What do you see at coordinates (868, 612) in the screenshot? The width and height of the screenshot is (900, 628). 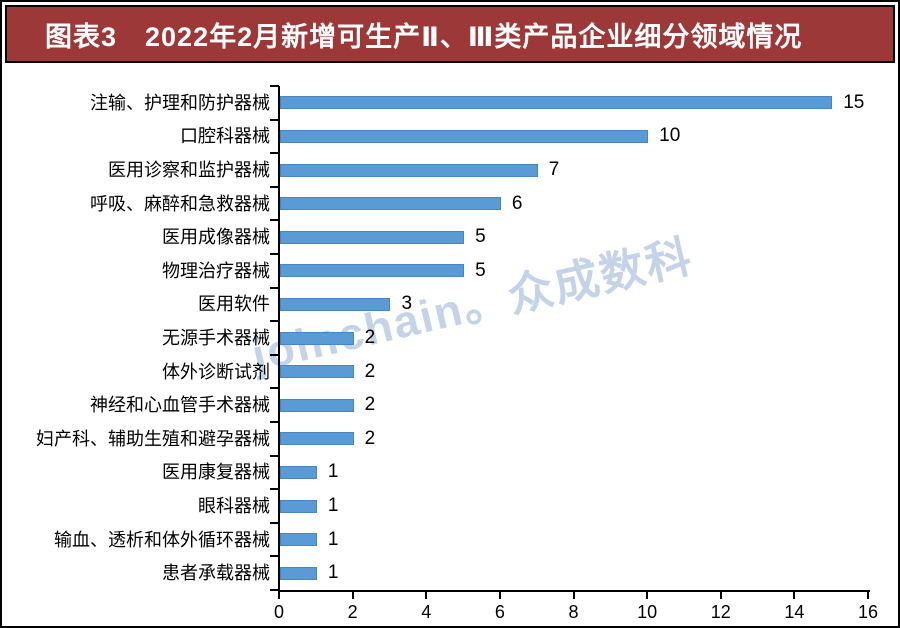 I see `x-axis-tick-label: 16` at bounding box center [868, 612].